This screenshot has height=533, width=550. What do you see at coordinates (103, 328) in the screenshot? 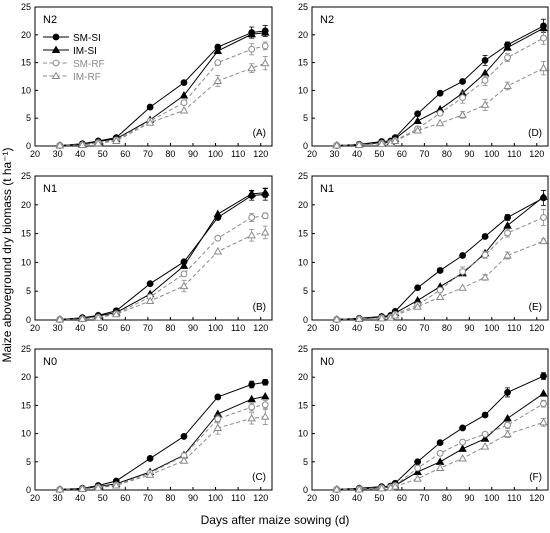
I see `x-tick-label: 50` at bounding box center [103, 328].